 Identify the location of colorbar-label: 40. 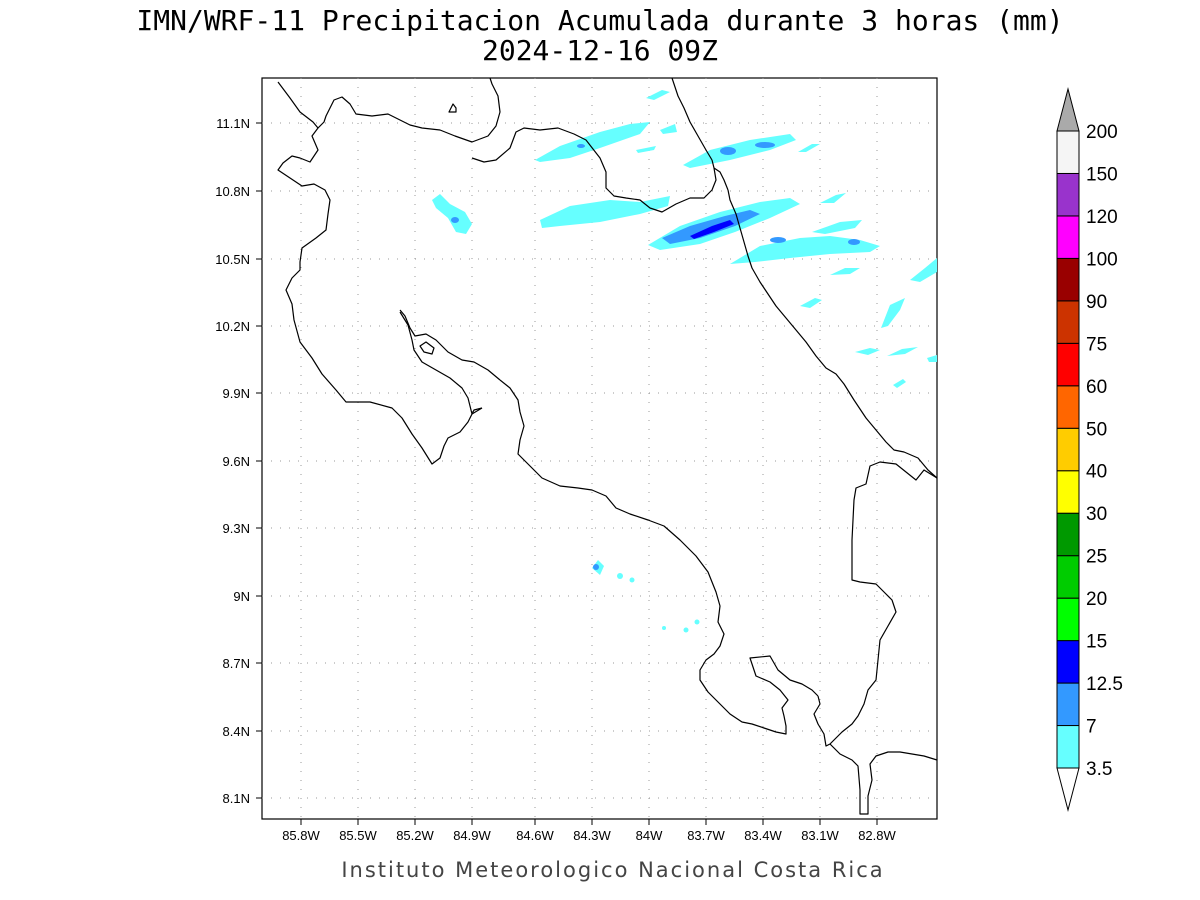
(1096, 472).